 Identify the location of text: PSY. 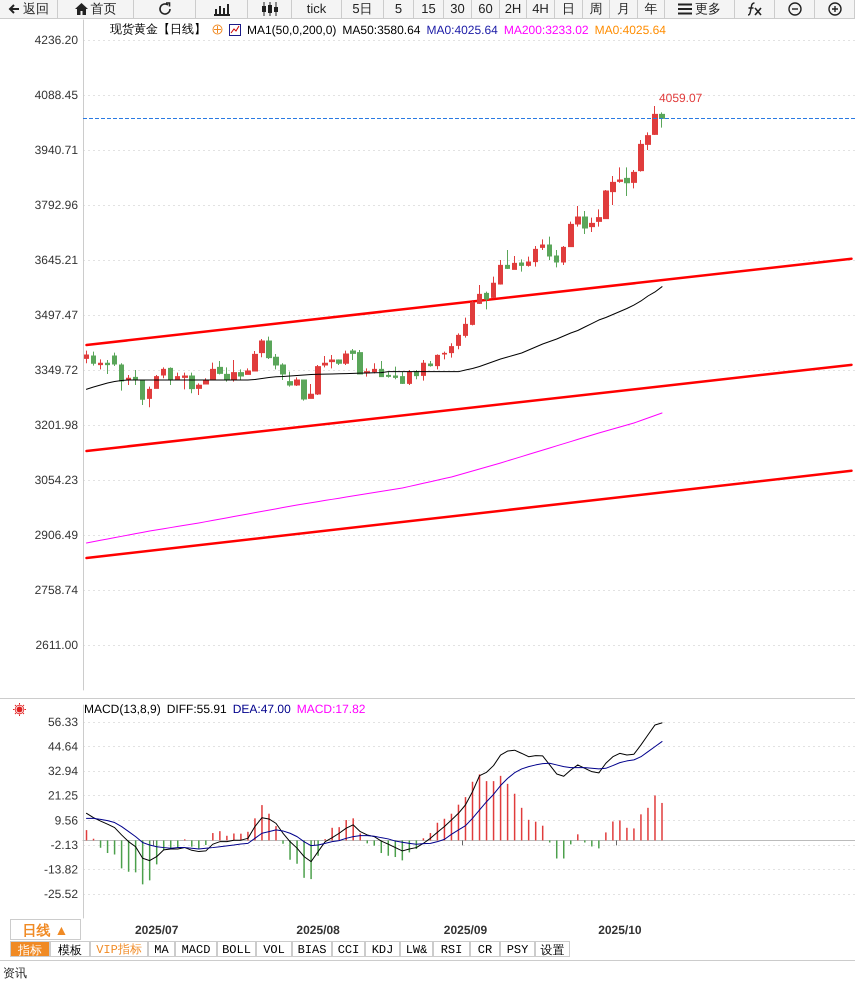
(517, 949).